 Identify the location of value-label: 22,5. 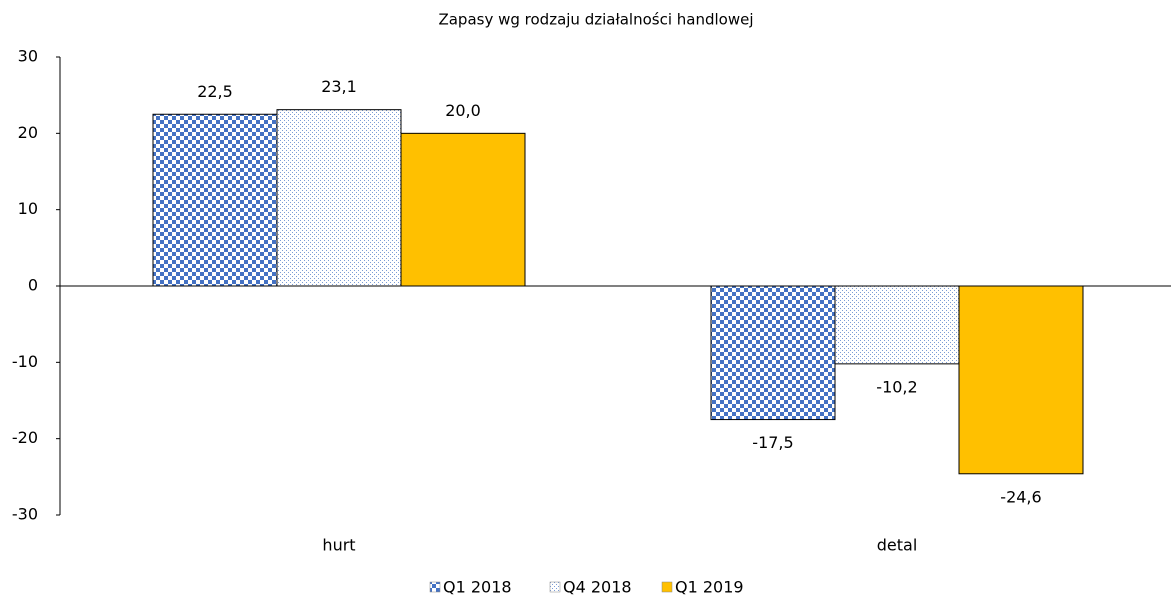
(215, 91).